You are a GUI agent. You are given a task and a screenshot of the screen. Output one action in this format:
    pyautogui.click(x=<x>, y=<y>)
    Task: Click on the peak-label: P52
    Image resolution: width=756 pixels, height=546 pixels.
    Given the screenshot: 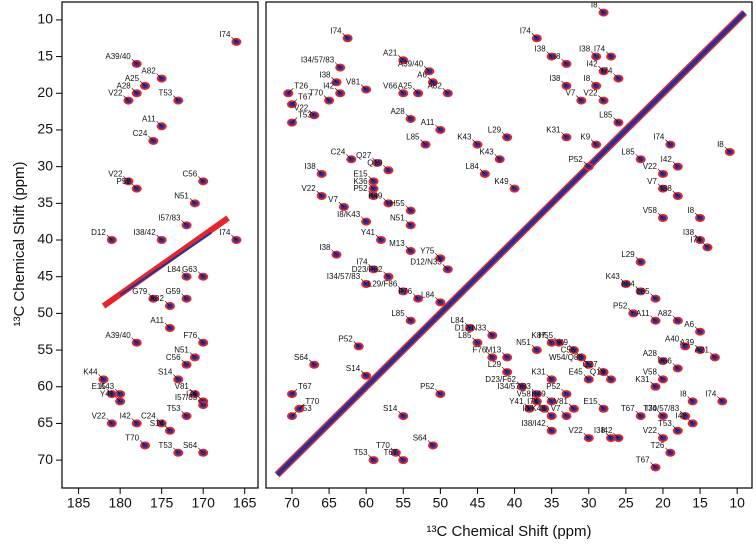 What is the action you would take?
    pyautogui.click(x=553, y=386)
    